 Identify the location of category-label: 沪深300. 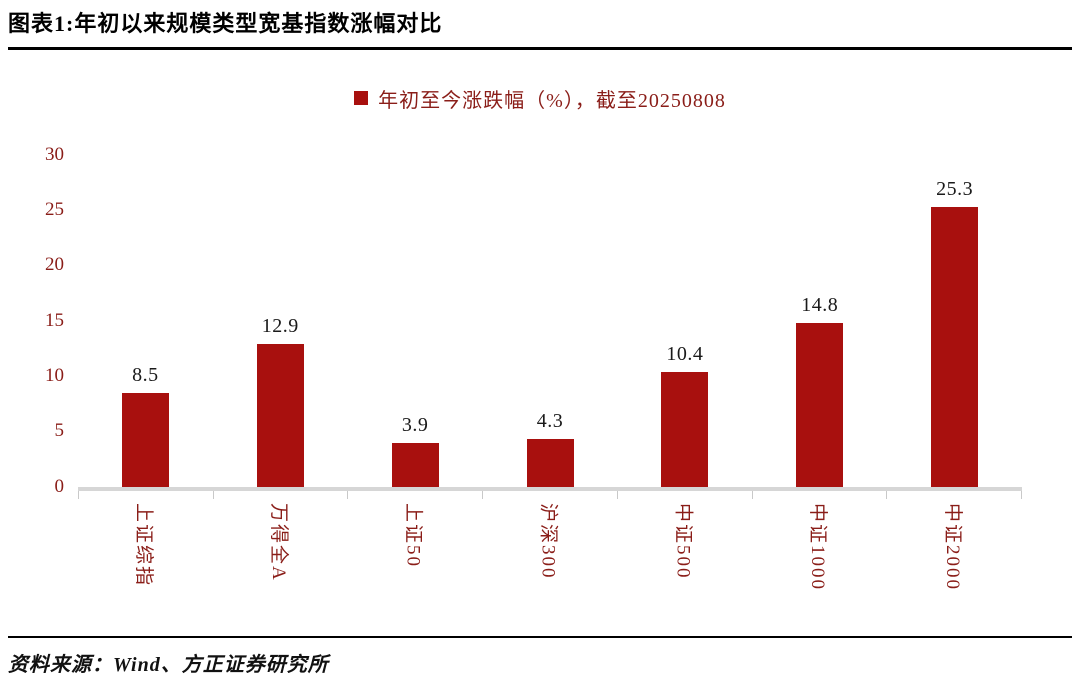
(548, 541).